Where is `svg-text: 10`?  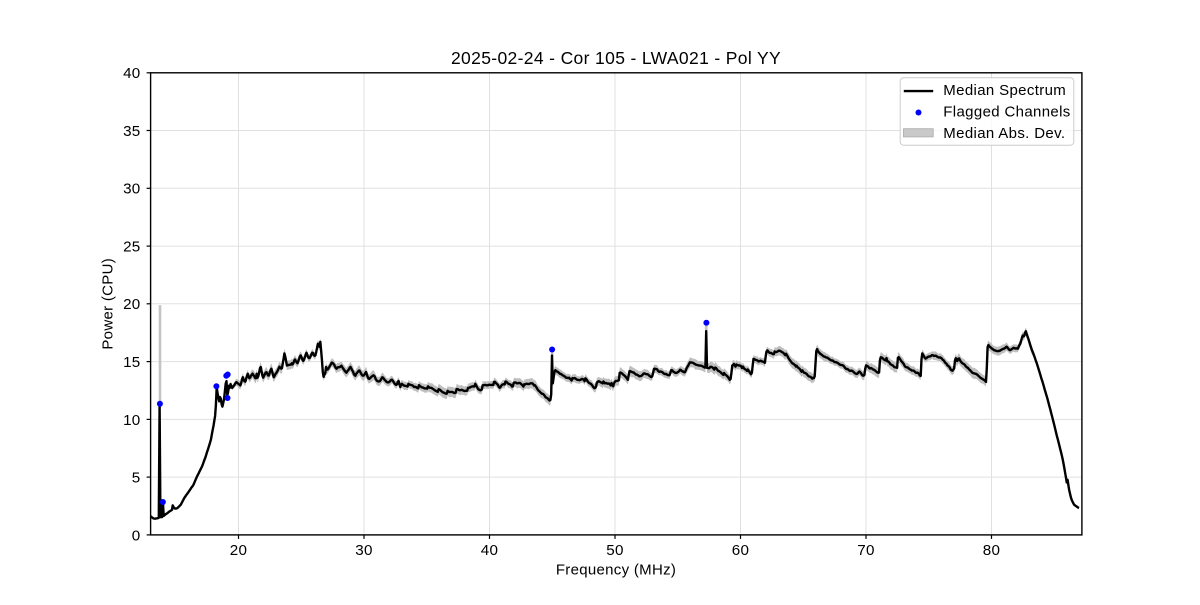
svg-text: 10 is located at coordinates (131, 420).